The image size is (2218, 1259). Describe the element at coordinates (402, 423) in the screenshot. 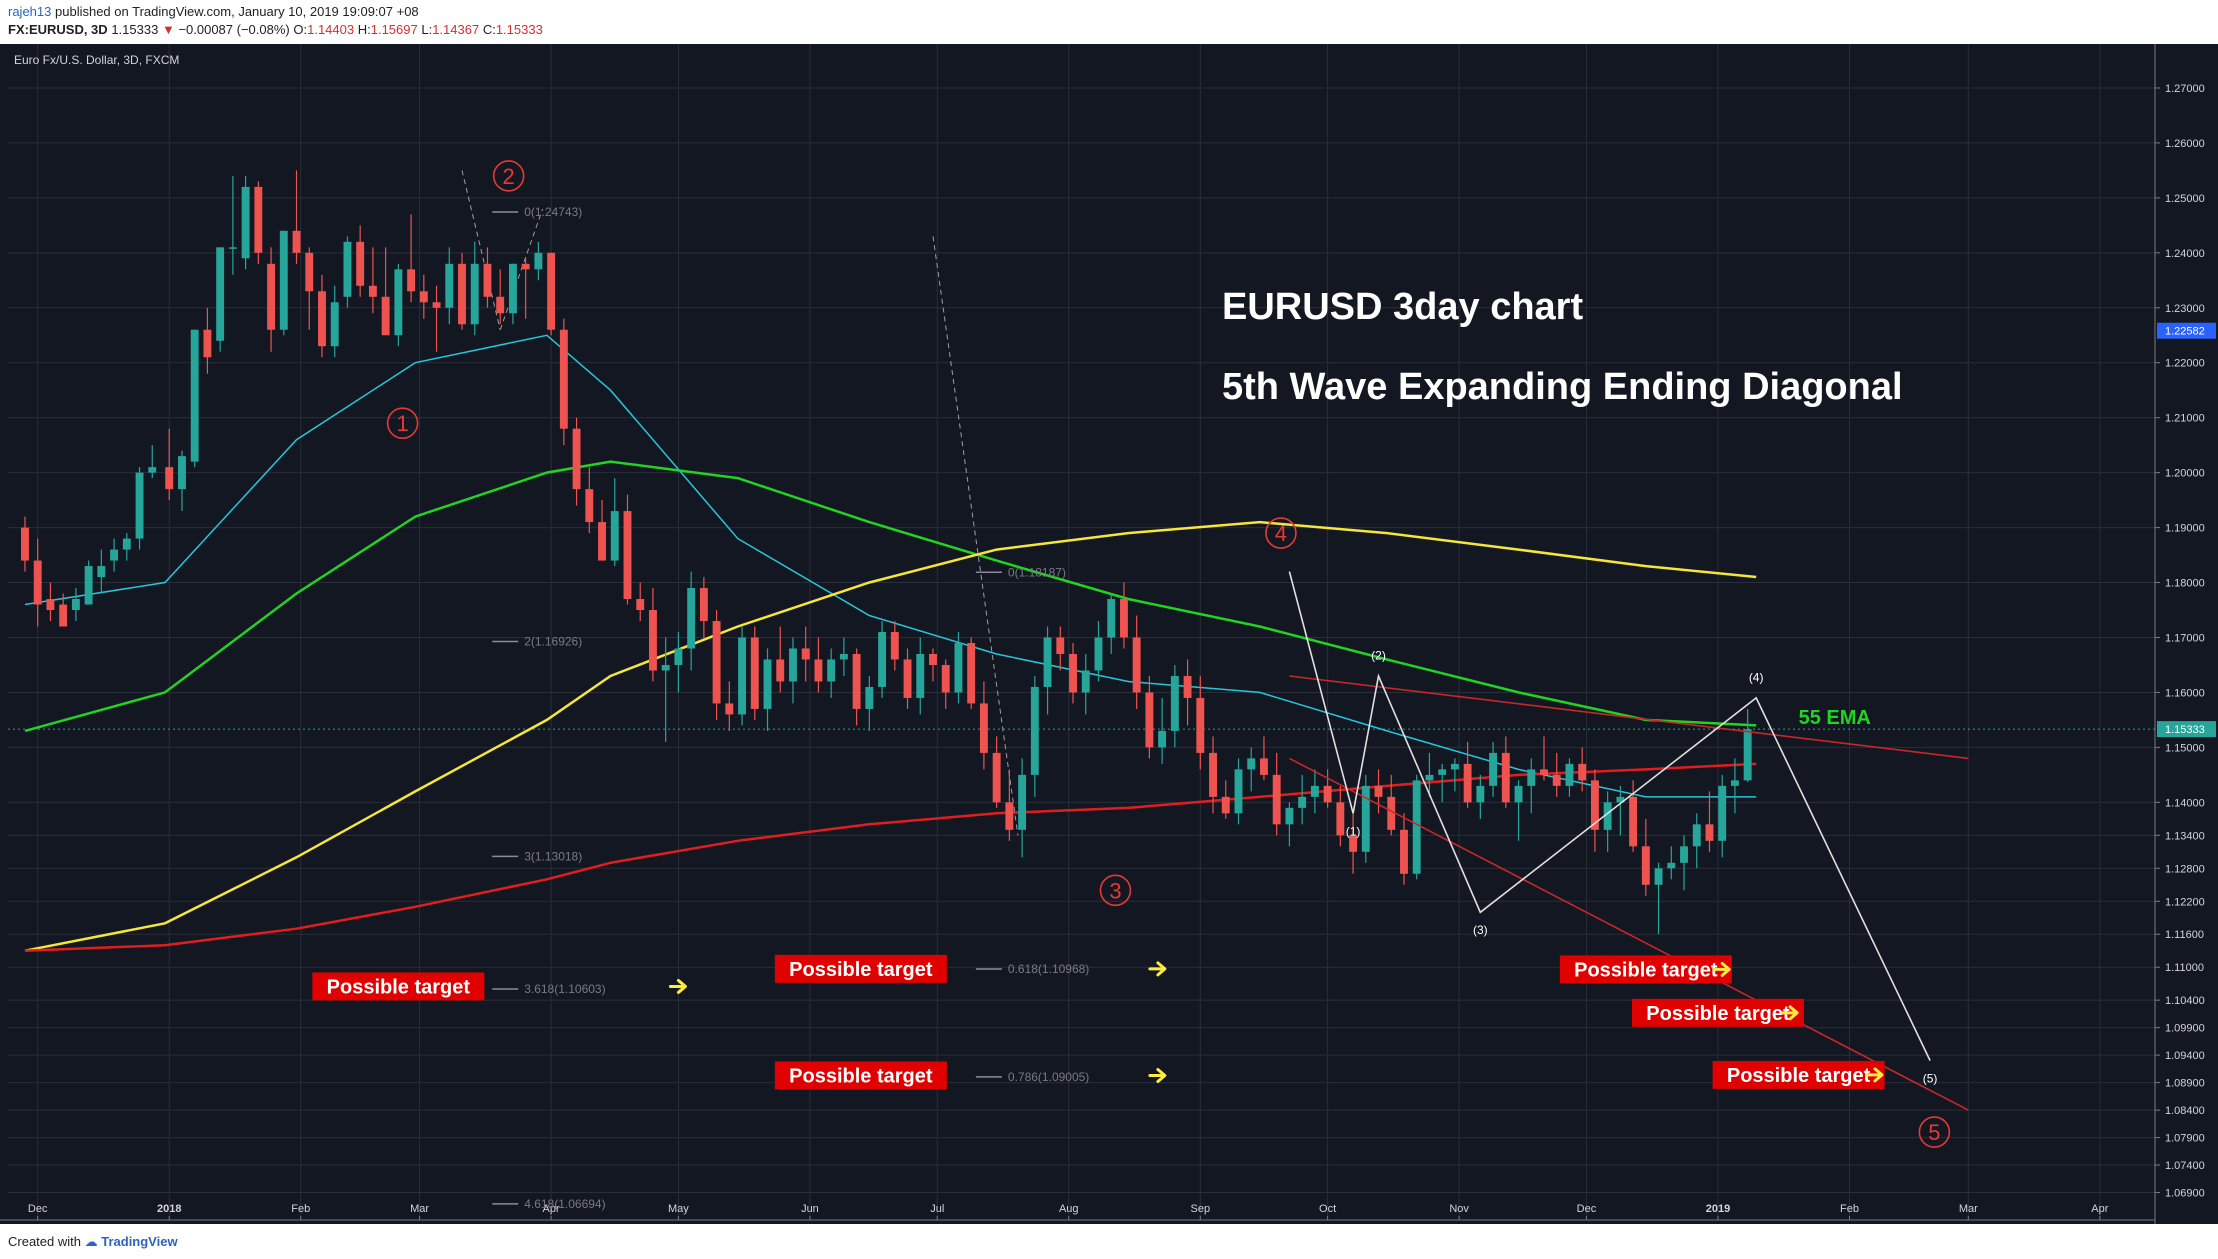

I see `wave-label-1: 1` at that location.